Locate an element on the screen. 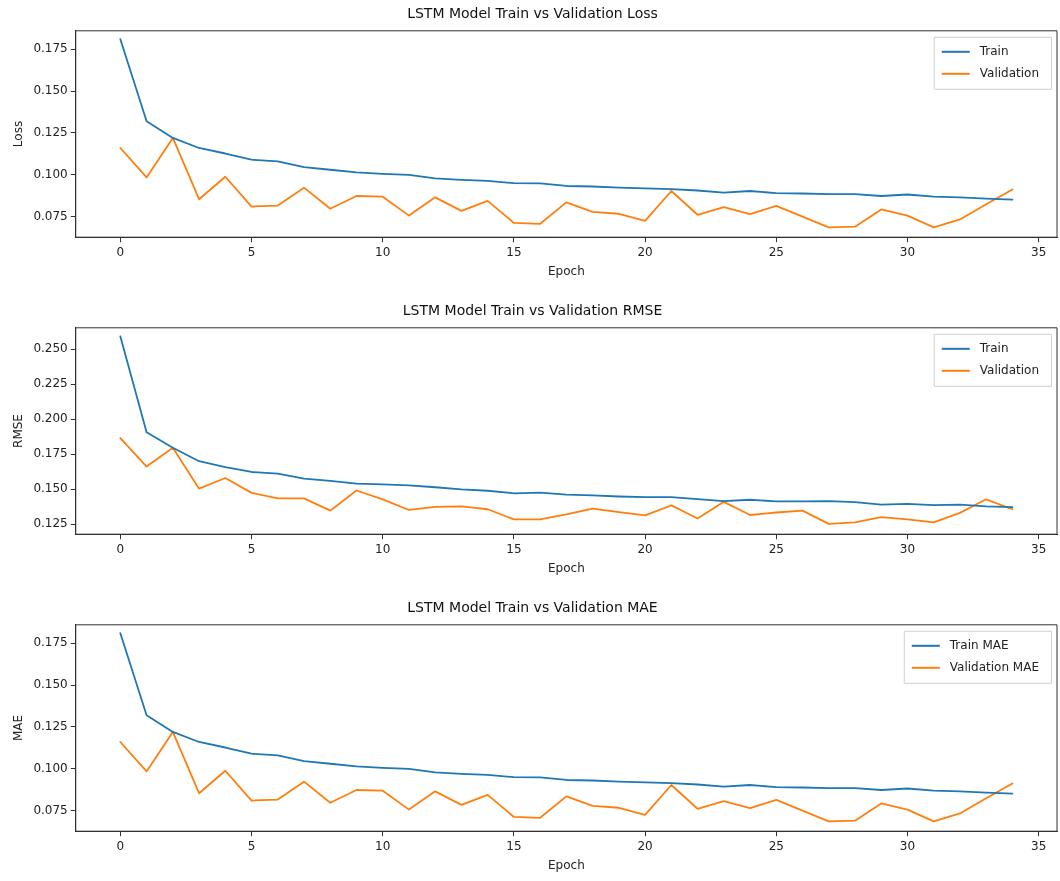 This screenshot has height=881, width=1060. y-axis-title: MAE is located at coordinates (18, 728).